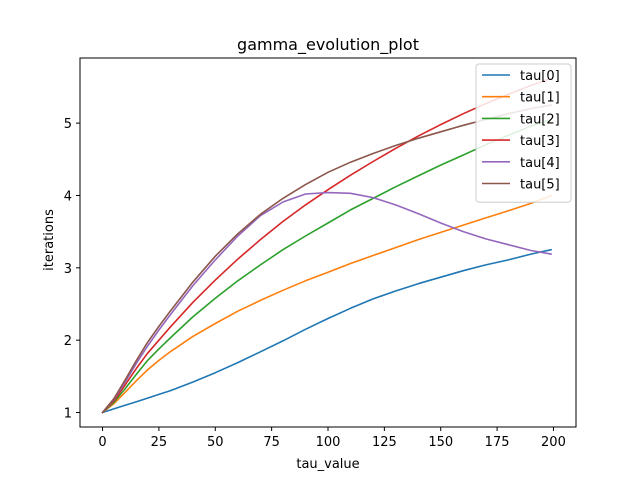 The width and height of the screenshot is (640, 480). I want to click on legend-label: tau[2], so click(540, 119).